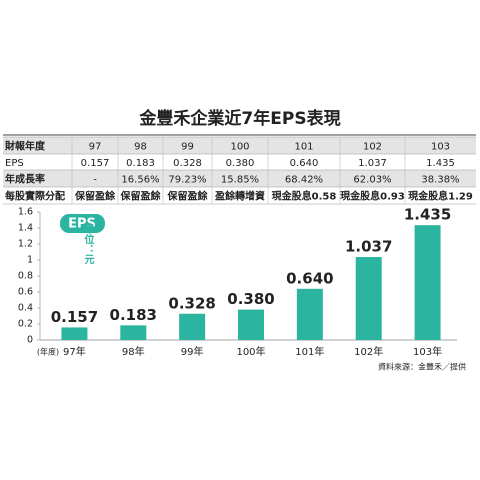  What do you see at coordinates (191, 303) in the screenshot?
I see `value-label: 0.328` at bounding box center [191, 303].